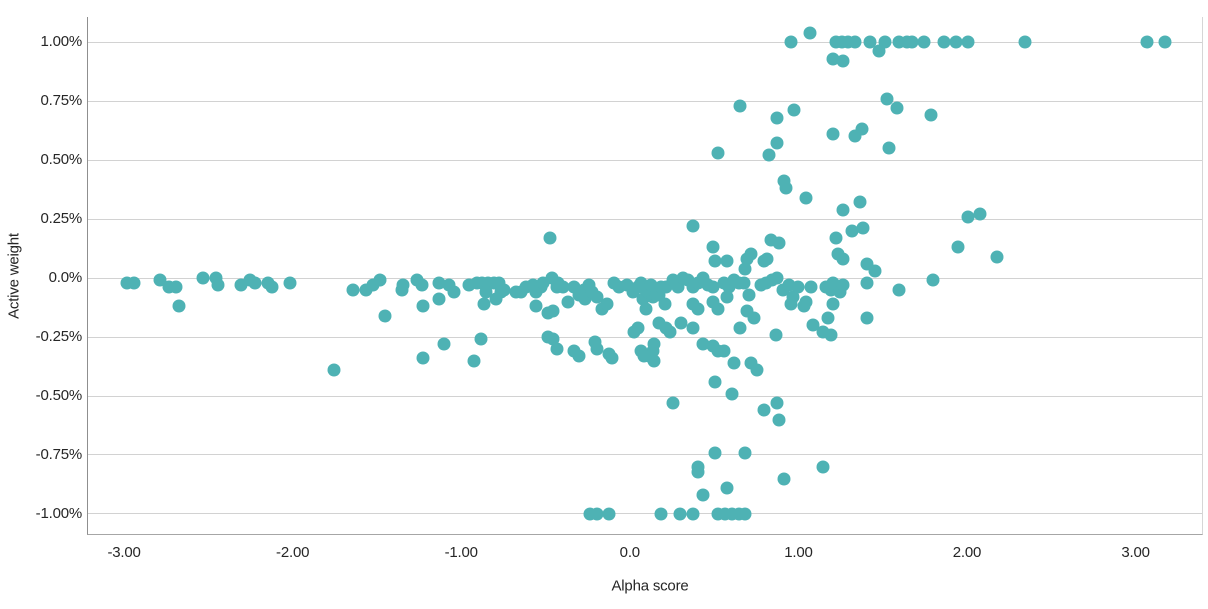 This screenshot has height=609, width=1208. I want to click on y-tick-label: 0.75%, so click(61, 100).